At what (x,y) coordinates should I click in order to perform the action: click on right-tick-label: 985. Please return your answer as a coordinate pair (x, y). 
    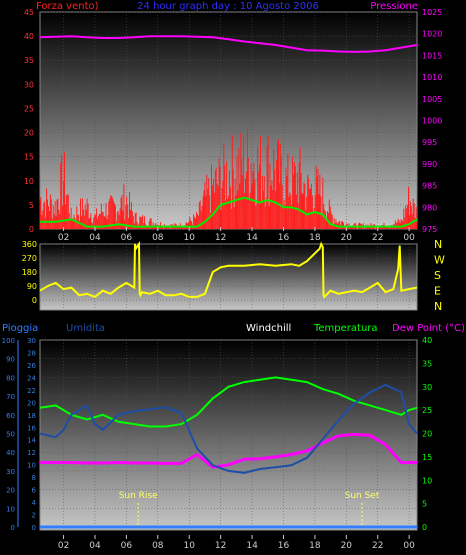
    Looking at the image, I should click on (429, 186).